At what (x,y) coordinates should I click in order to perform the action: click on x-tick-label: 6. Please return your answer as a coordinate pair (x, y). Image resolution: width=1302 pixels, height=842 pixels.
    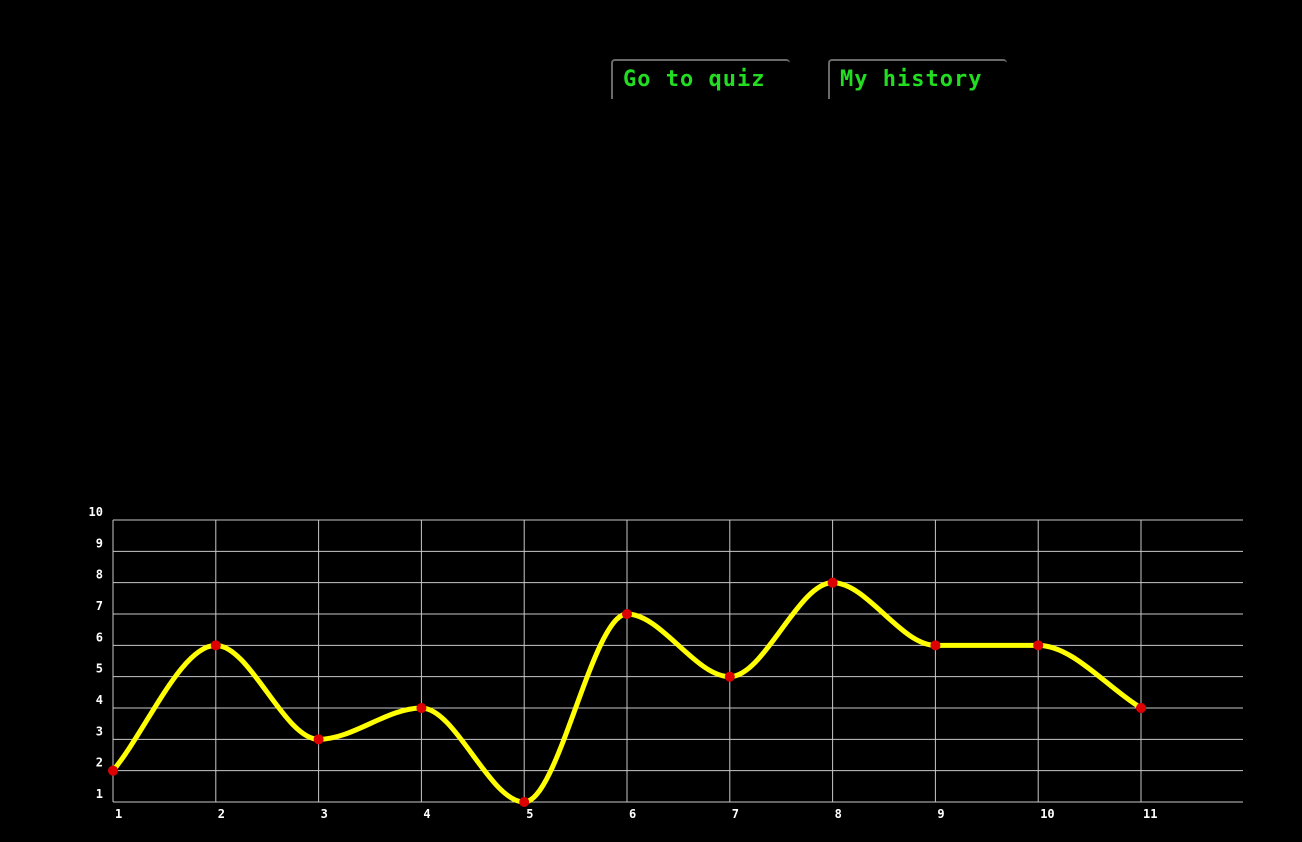
    Looking at the image, I should click on (632, 814).